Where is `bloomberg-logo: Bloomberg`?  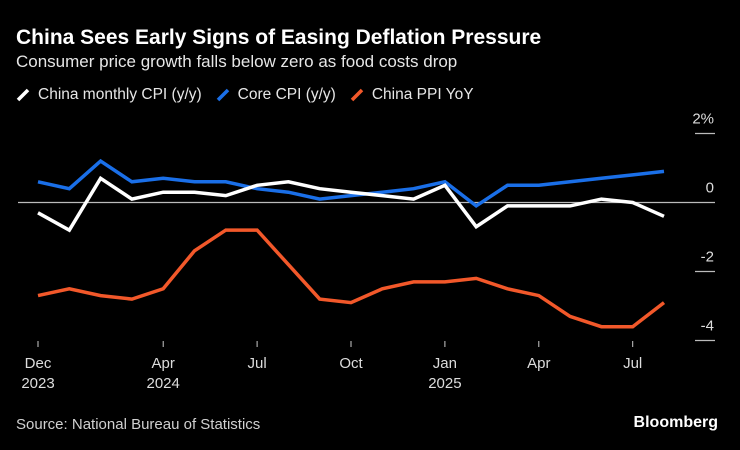 bloomberg-logo: Bloomberg is located at coordinates (675, 422).